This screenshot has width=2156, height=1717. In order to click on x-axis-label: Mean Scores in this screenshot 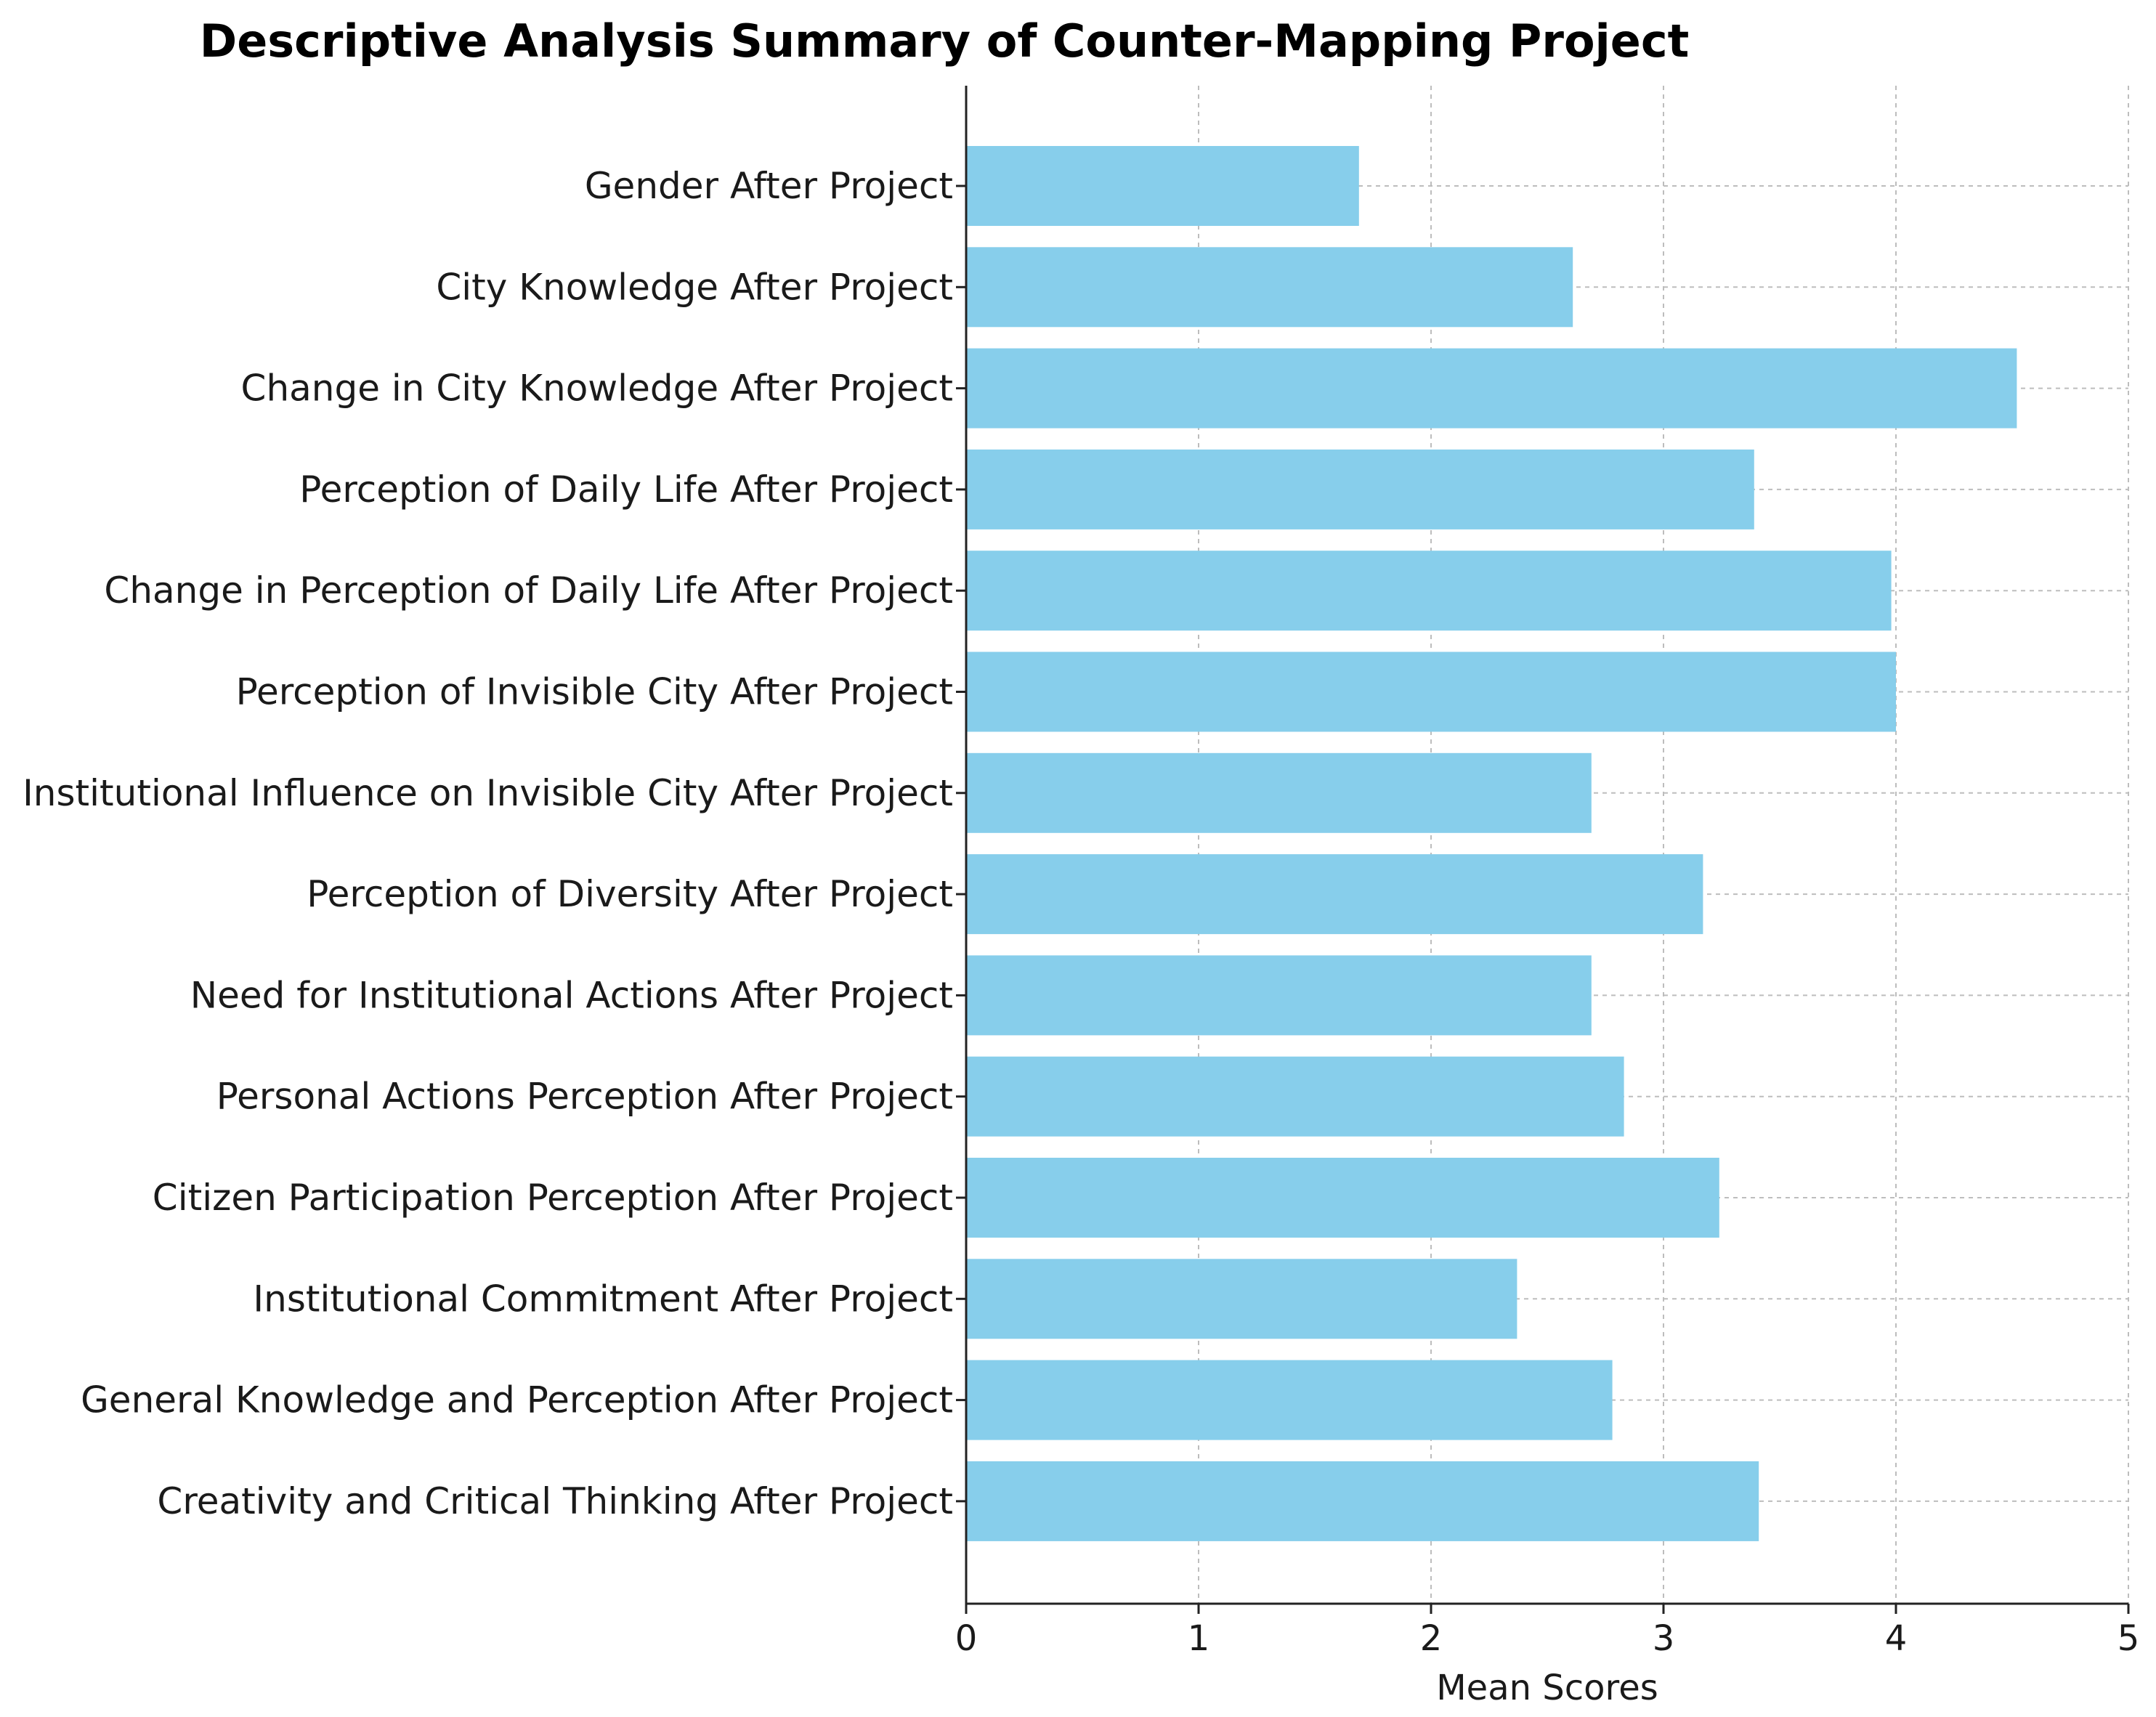, I will do `click(1547, 1688)`.